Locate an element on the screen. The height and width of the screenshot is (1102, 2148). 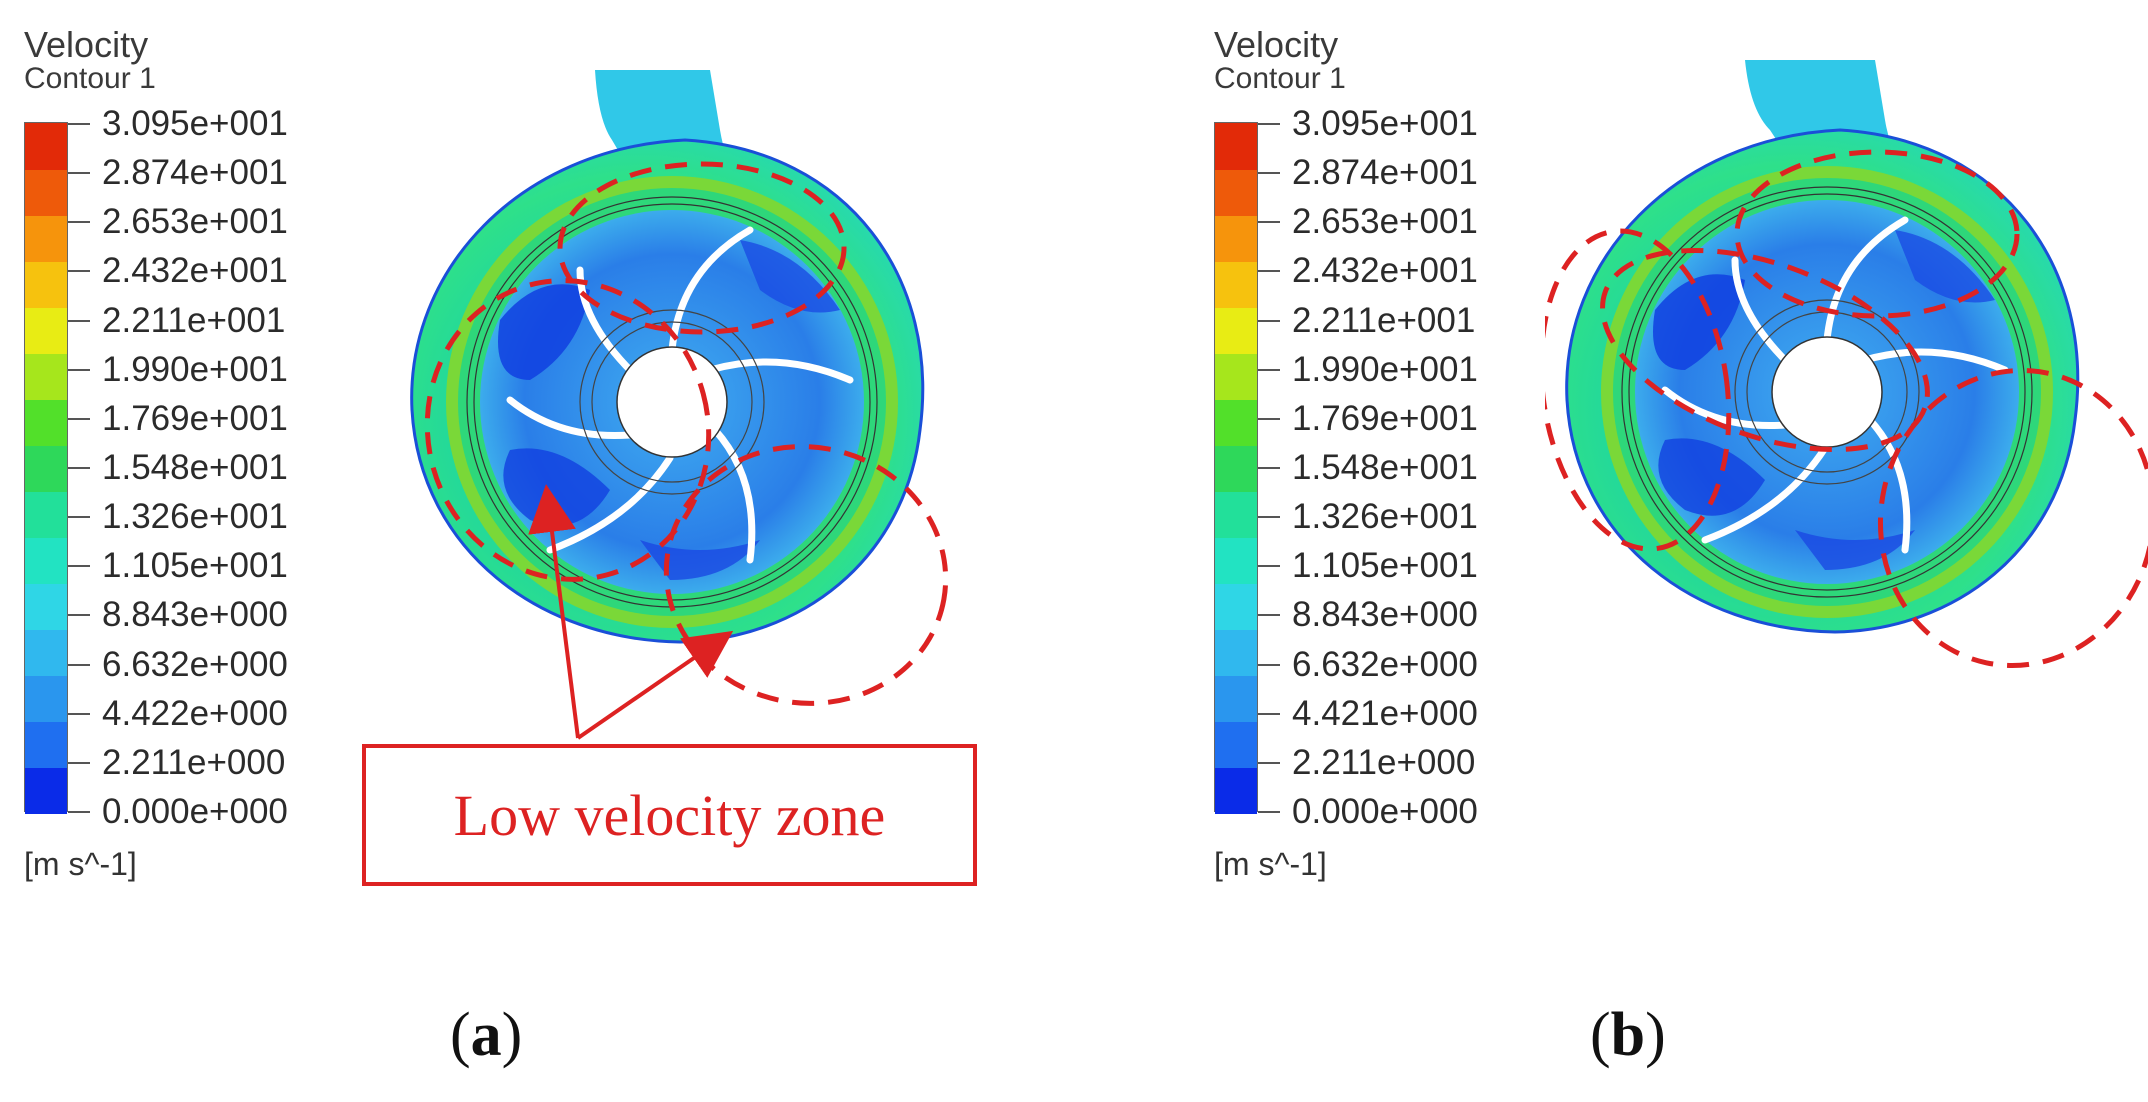
subfigure-letter: a is located at coordinates (486, 1035).